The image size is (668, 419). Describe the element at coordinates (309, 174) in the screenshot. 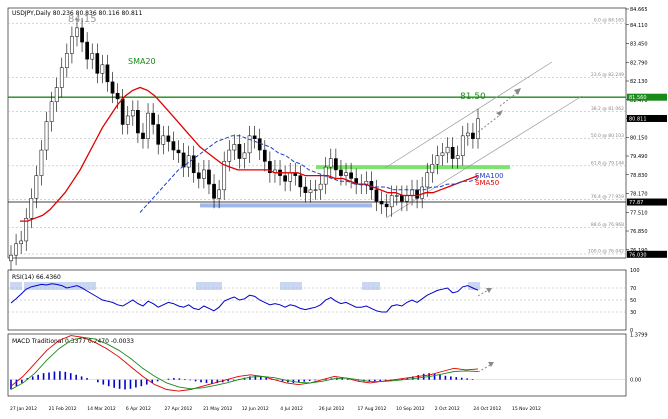

I see `sma100-line` at that location.